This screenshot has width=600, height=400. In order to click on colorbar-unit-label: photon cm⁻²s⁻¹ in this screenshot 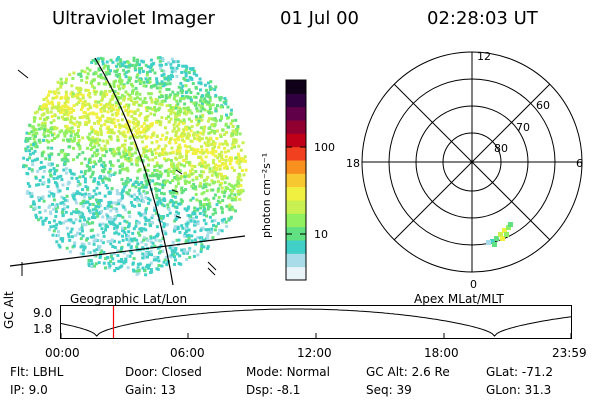, I will do `click(267, 195)`.